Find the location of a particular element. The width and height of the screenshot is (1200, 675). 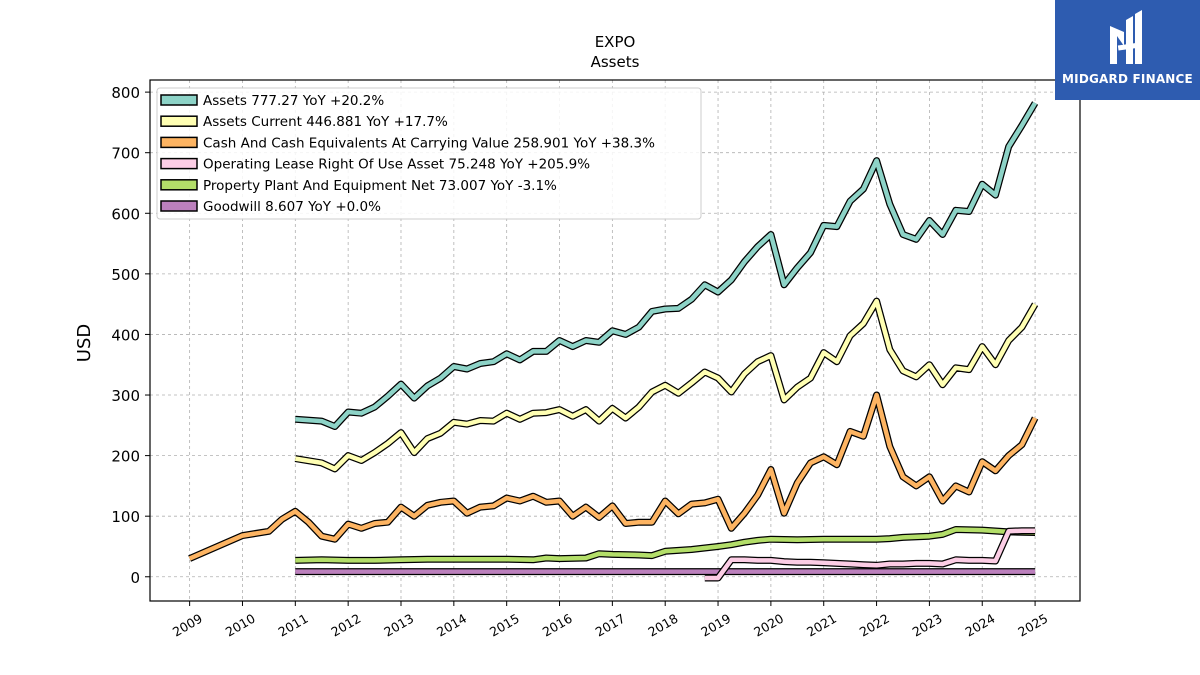

legend-entry-label: Goodwill 8.607 YoY +0.0% is located at coordinates (292, 207).